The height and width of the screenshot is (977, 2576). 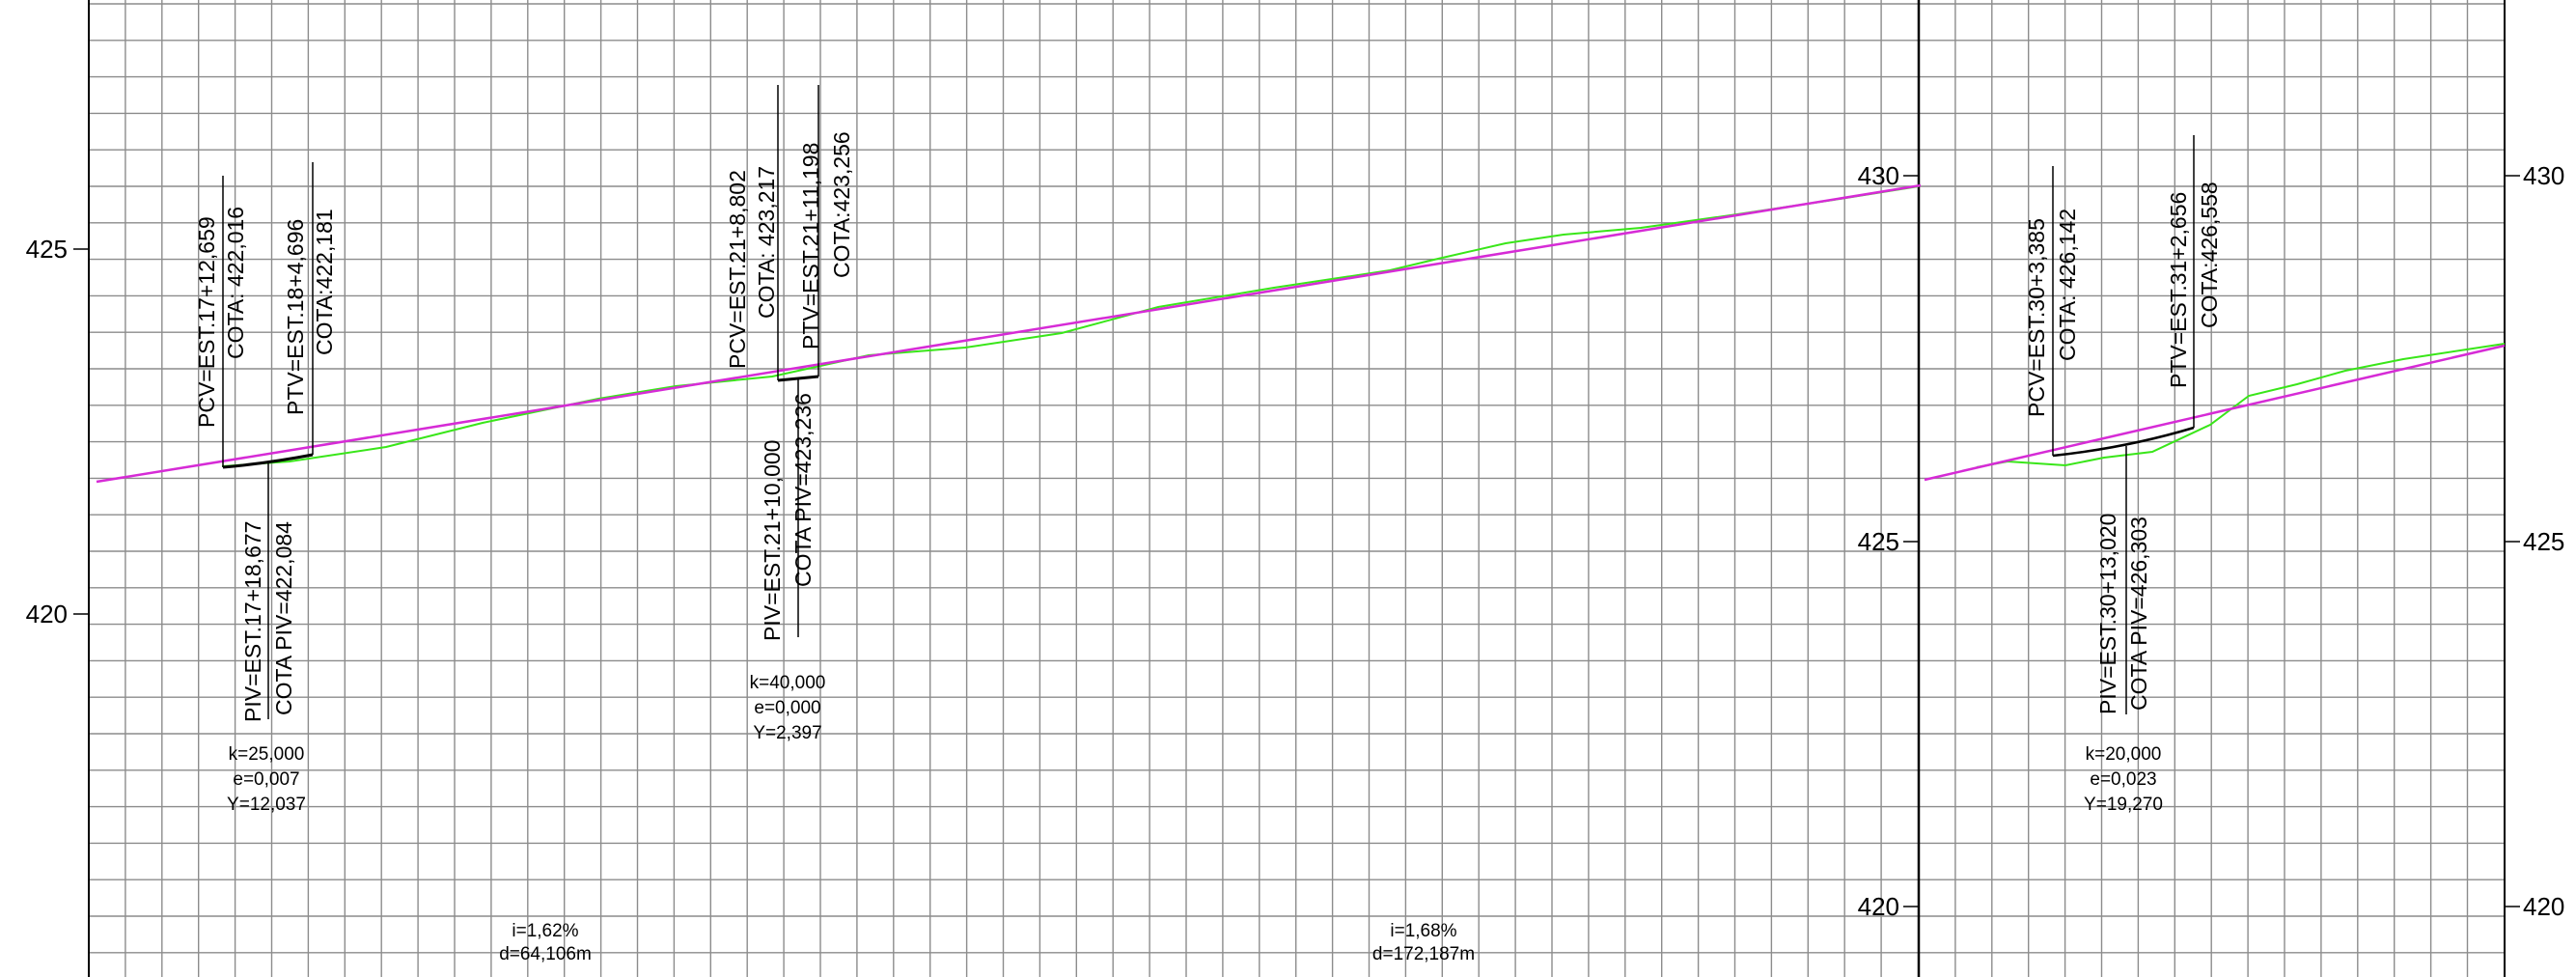 I want to click on curve-2-piv-station: PIV=EST.21+10,000, so click(x=772, y=540).